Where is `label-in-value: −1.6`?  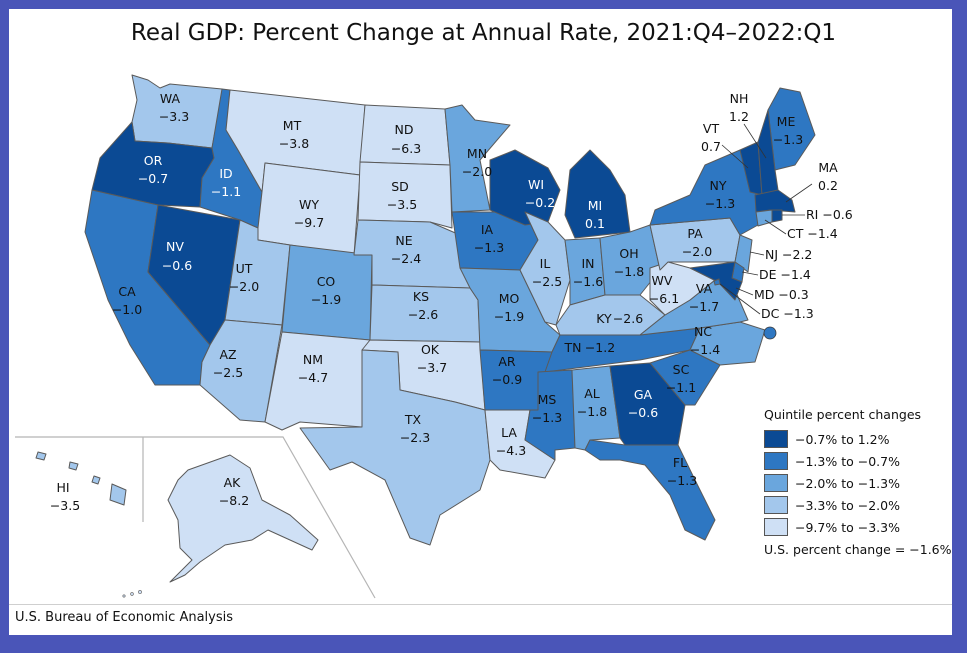 label-in-value: −1.6 is located at coordinates (588, 281).